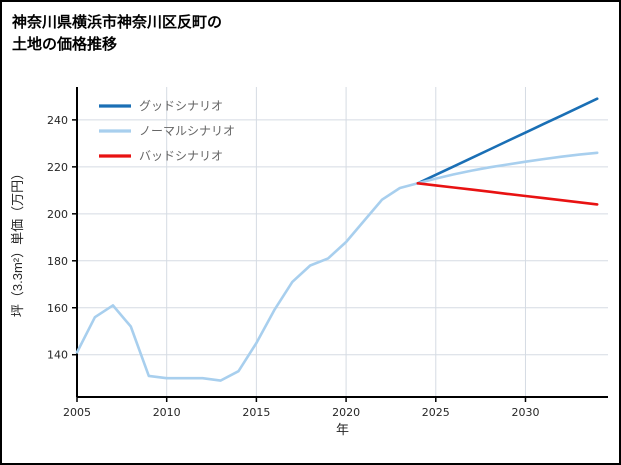 The width and height of the screenshot is (621, 465). What do you see at coordinates (167, 412) in the screenshot?
I see `x-tick-label: 2010` at bounding box center [167, 412].